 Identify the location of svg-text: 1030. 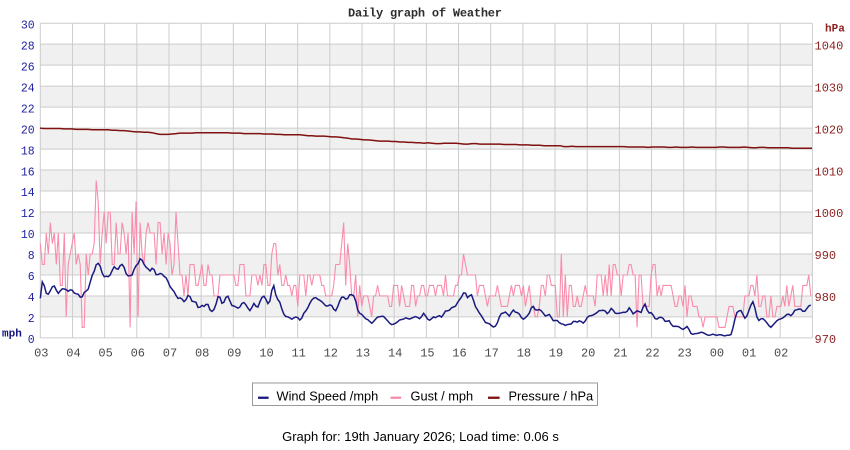
(829, 88).